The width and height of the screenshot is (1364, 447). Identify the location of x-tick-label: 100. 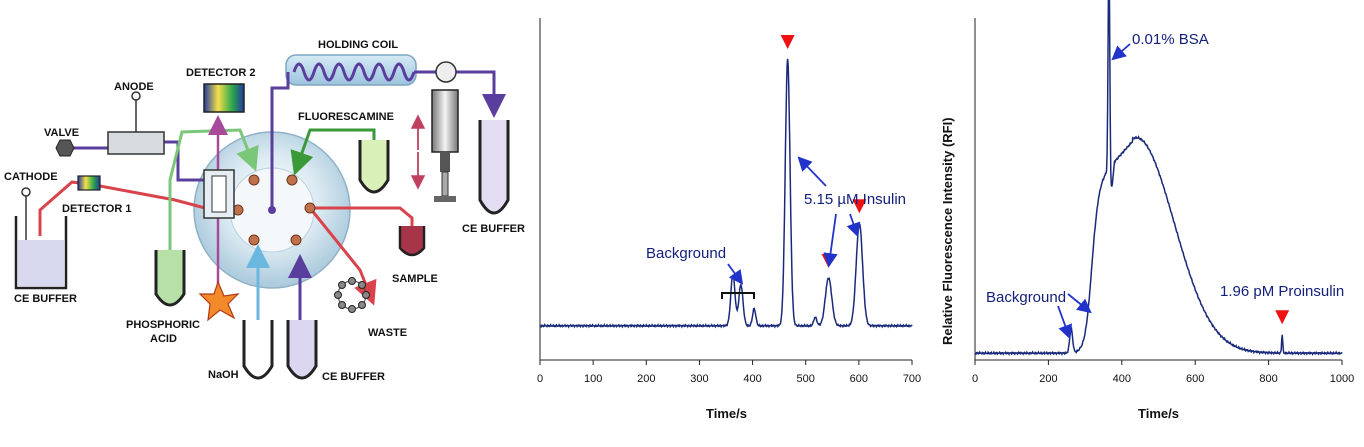
(593, 379).